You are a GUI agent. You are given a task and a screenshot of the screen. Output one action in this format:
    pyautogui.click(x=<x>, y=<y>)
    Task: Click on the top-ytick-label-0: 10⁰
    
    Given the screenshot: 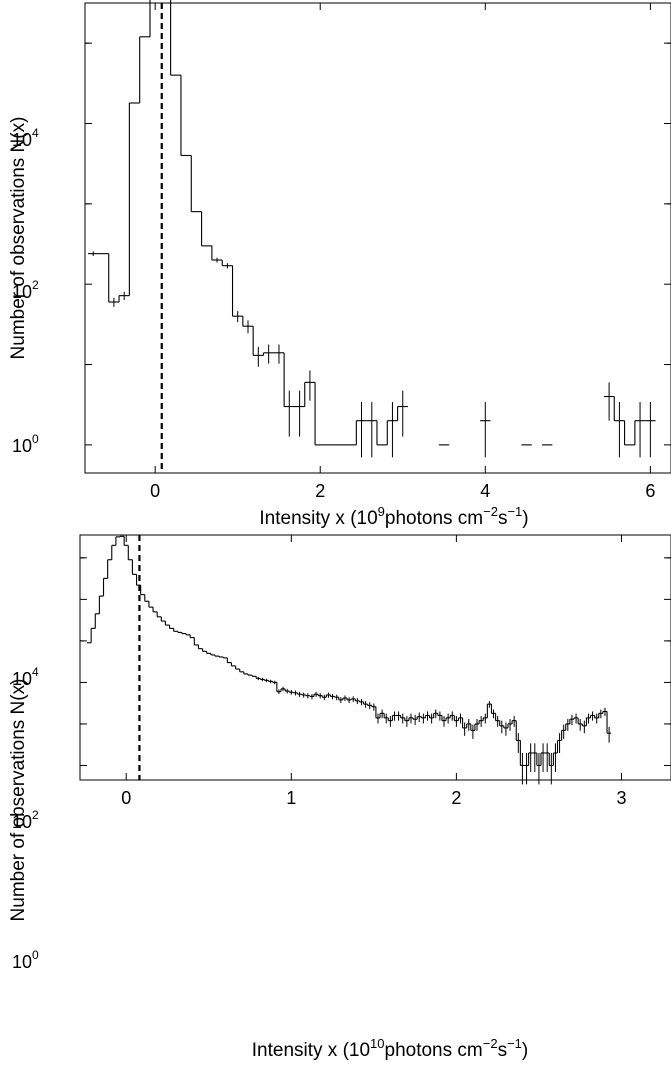 What is the action you would take?
    pyautogui.click(x=25, y=444)
    